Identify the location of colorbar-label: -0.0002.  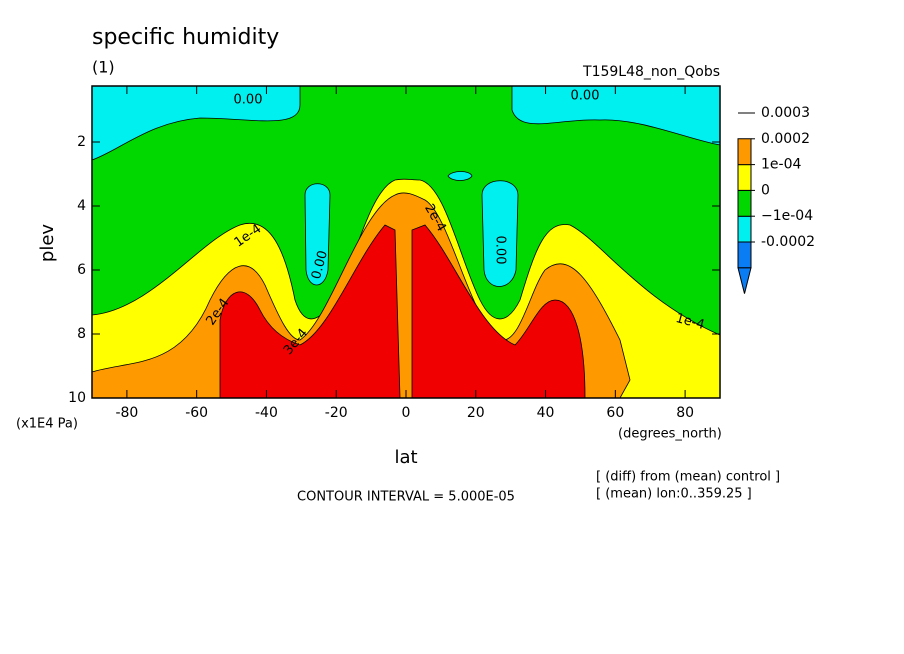
(788, 242).